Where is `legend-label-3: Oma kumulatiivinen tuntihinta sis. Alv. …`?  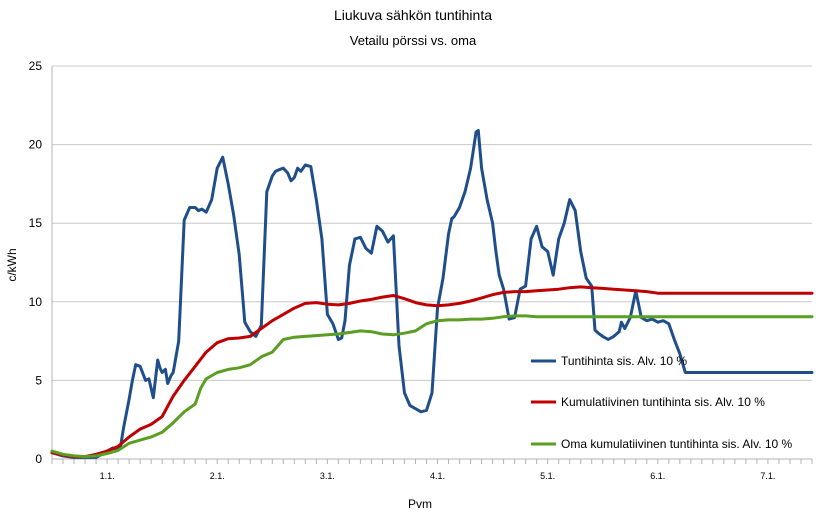 legend-label-3: Oma kumulatiivinen tuntihinta sis. Alv. … is located at coordinates (677, 444).